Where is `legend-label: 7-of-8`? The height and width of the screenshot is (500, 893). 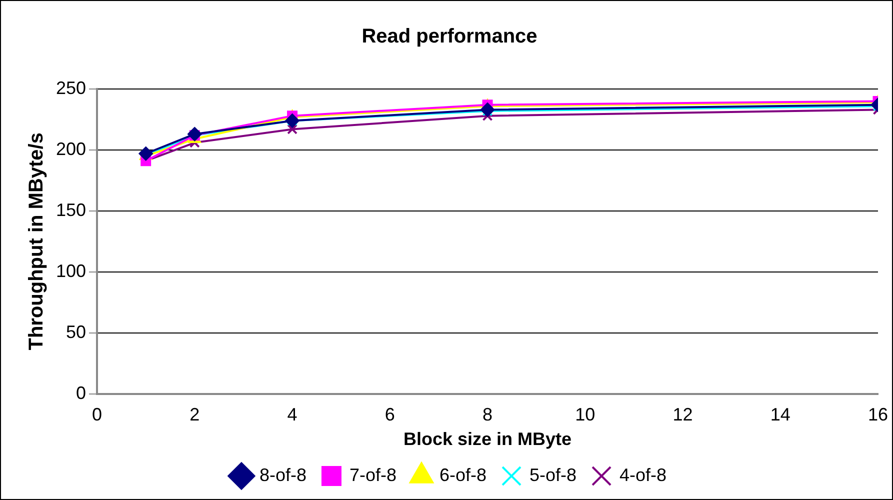 legend-label: 7-of-8 is located at coordinates (372, 474).